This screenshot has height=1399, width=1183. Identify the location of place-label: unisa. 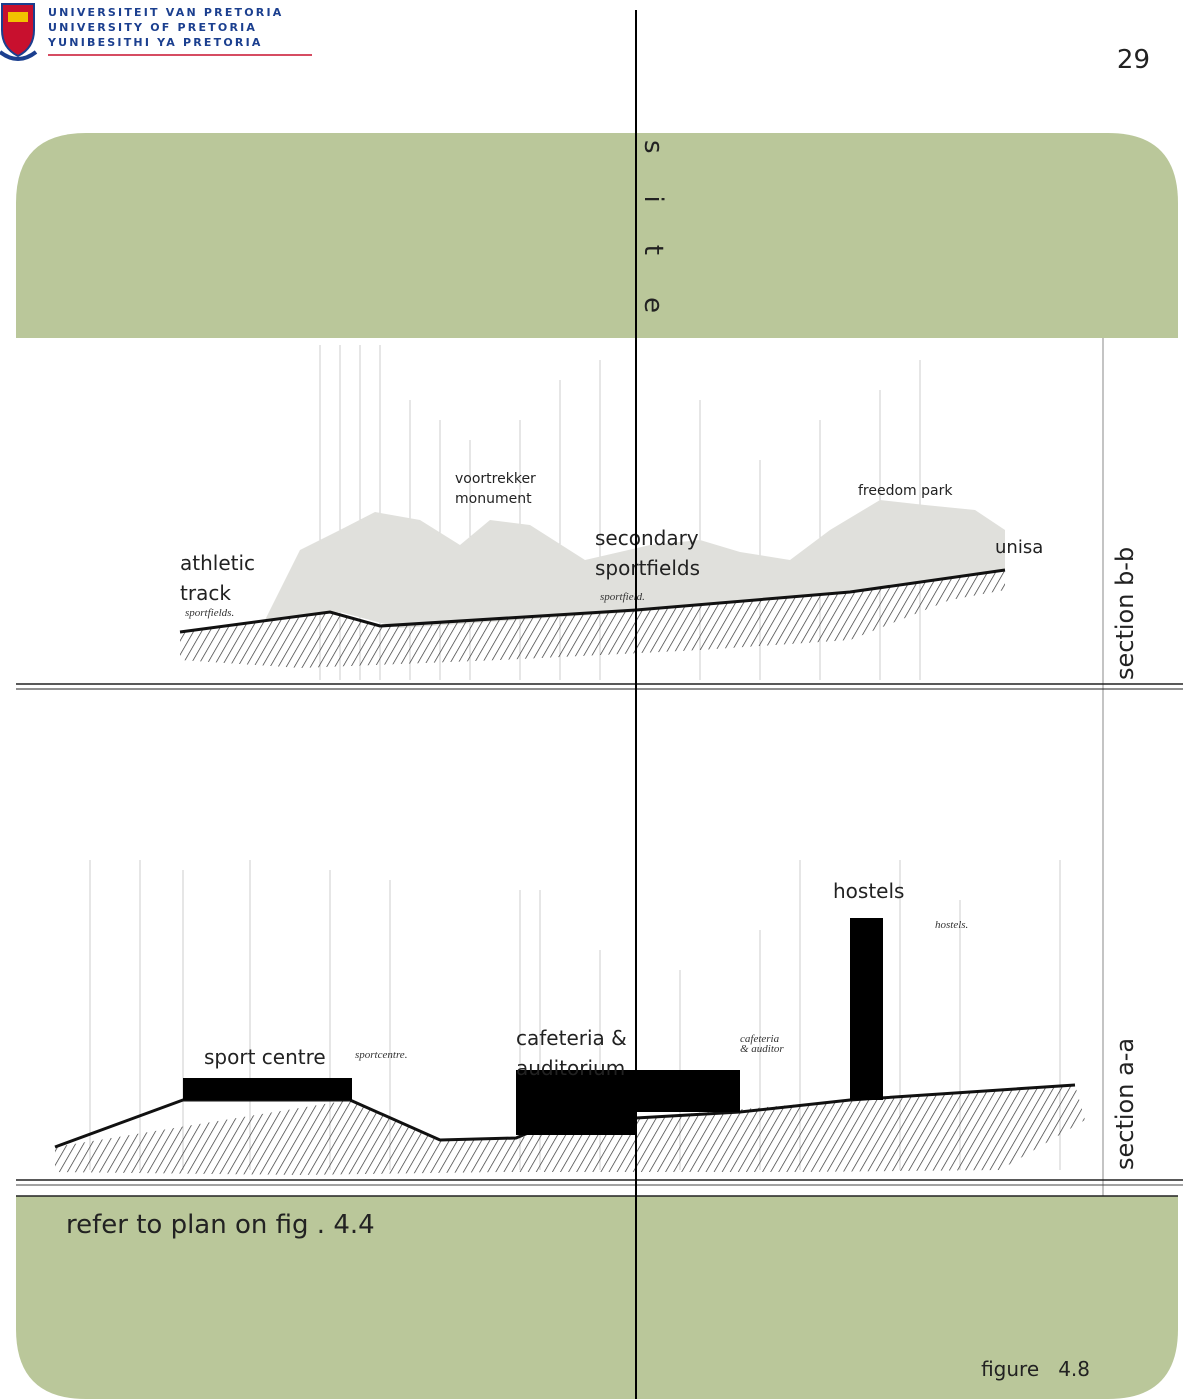
(1019, 547).